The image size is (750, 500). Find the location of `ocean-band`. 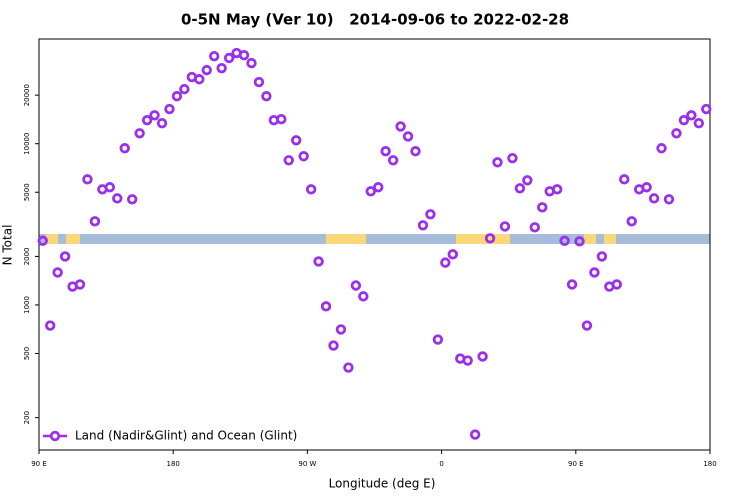

ocean-band is located at coordinates (374, 239).